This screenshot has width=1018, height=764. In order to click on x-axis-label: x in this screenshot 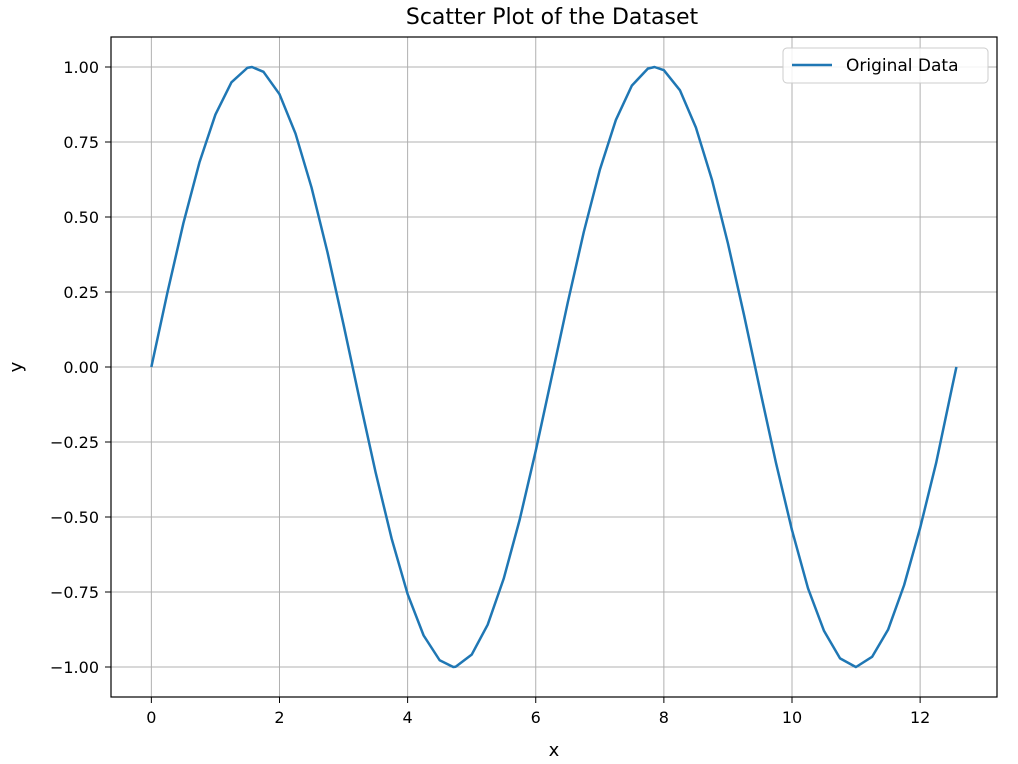, I will do `click(554, 750)`.